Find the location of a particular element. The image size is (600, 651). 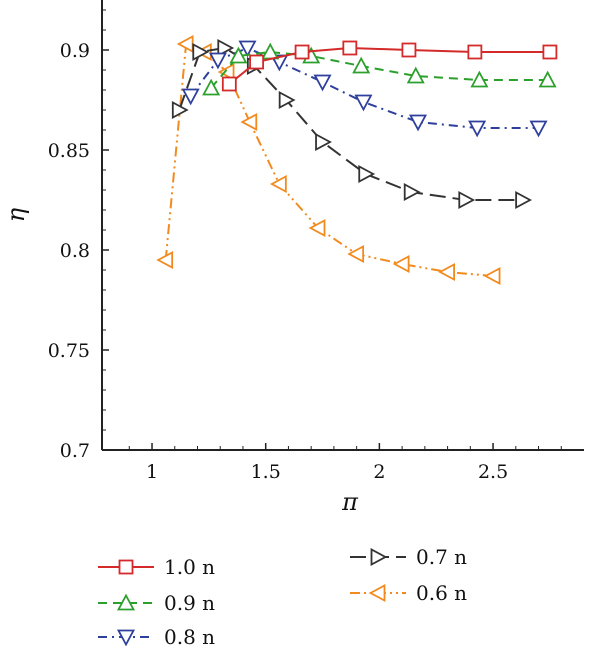

series-1-0-n is located at coordinates (389, 66).